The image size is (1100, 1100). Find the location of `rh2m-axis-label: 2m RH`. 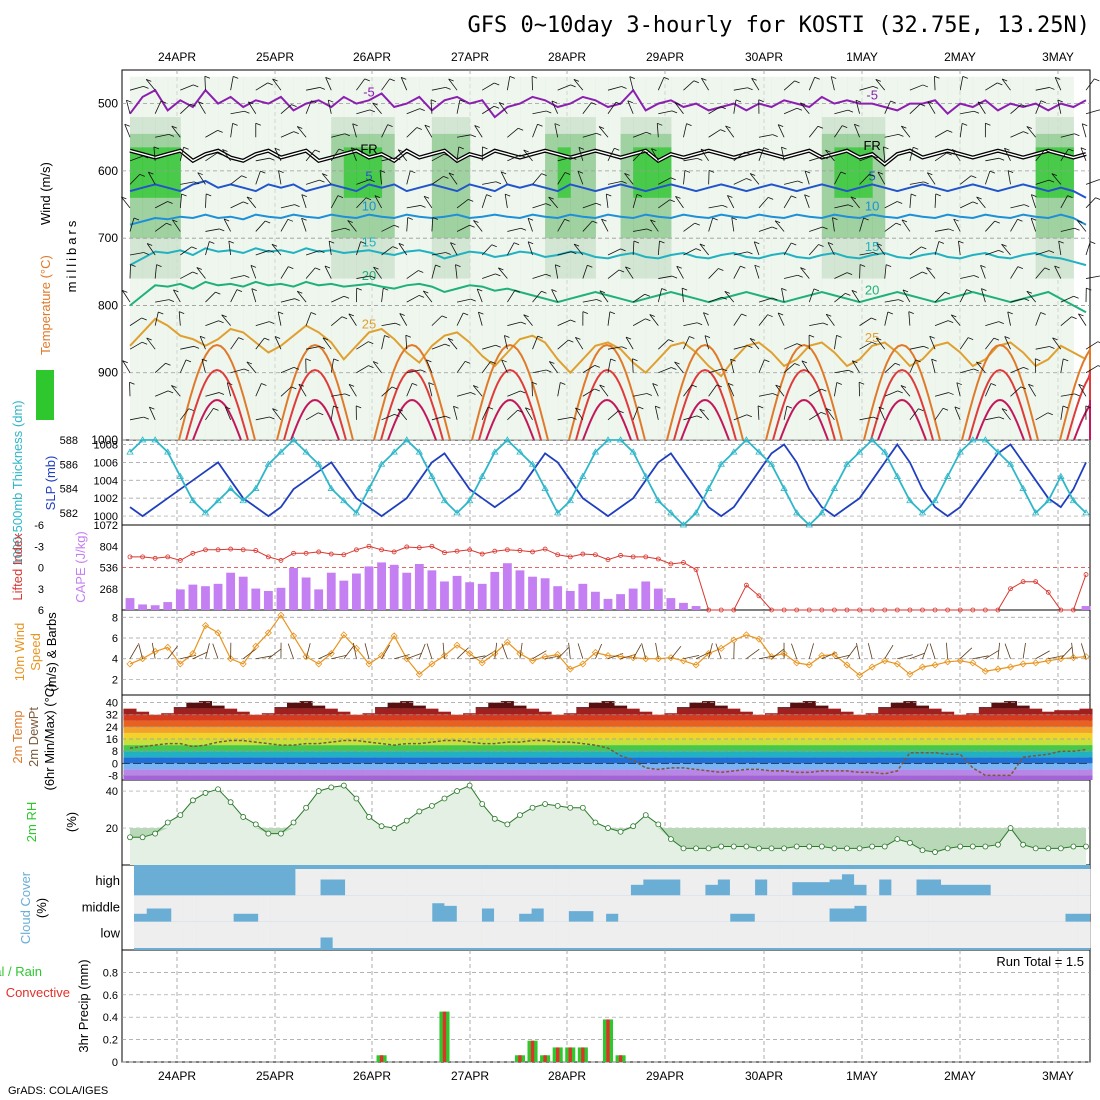

rh2m-axis-label: 2m RH is located at coordinates (31, 822).